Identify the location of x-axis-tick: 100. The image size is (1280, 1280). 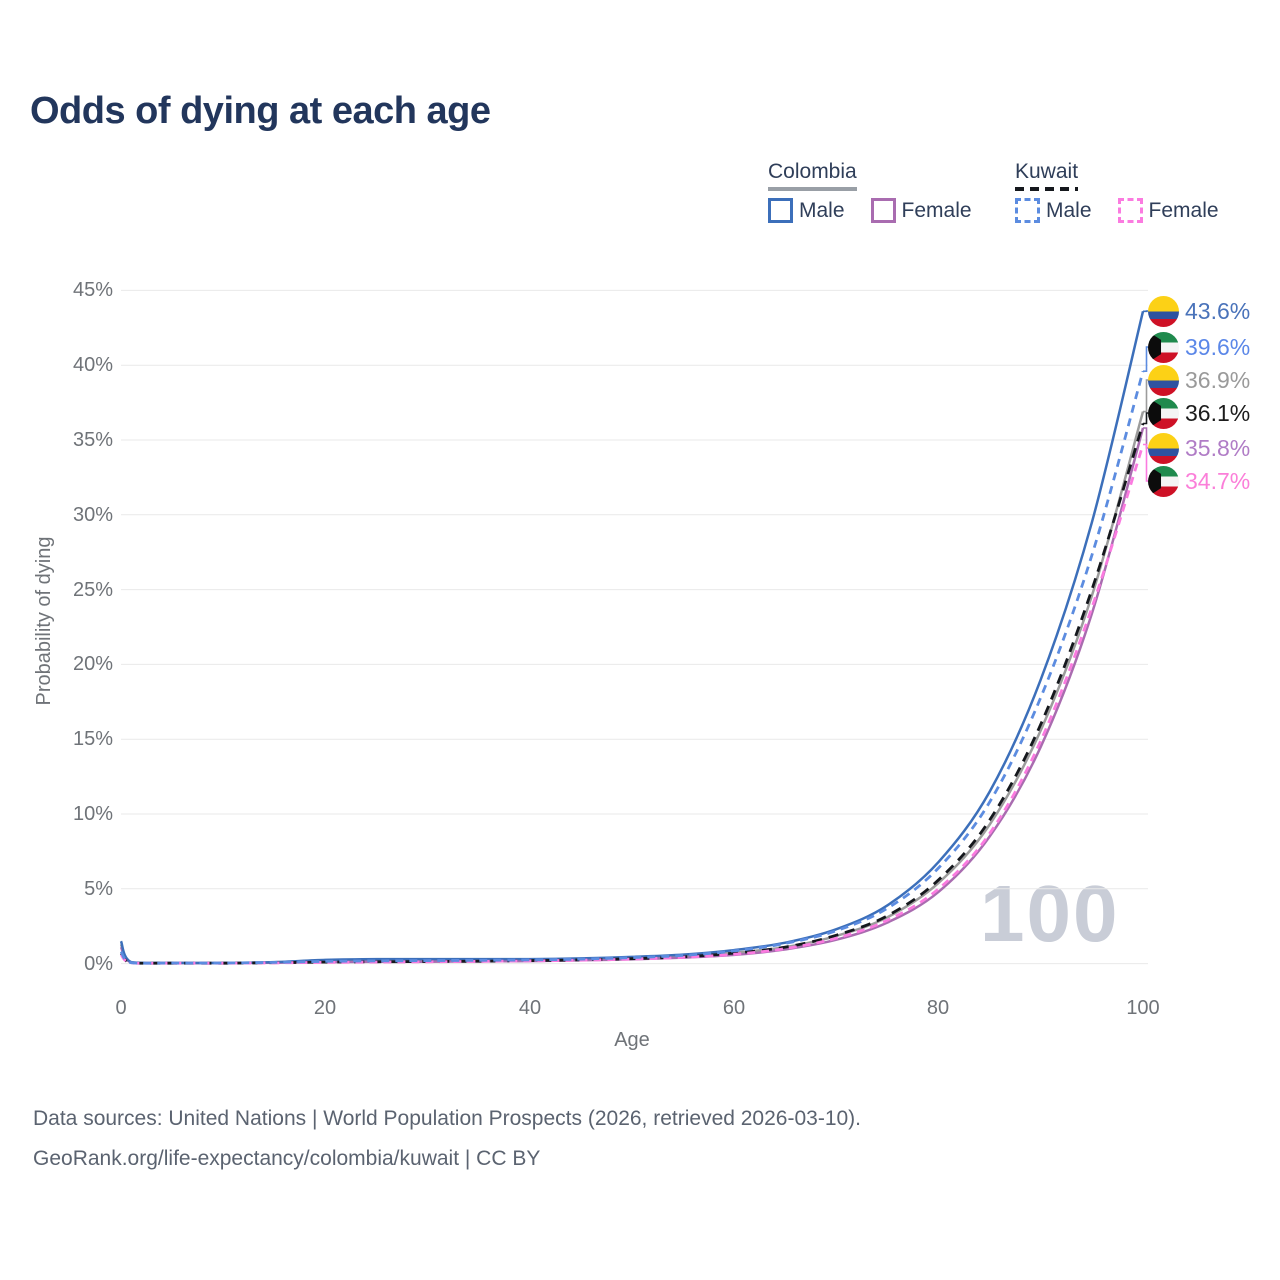
(1143, 1008).